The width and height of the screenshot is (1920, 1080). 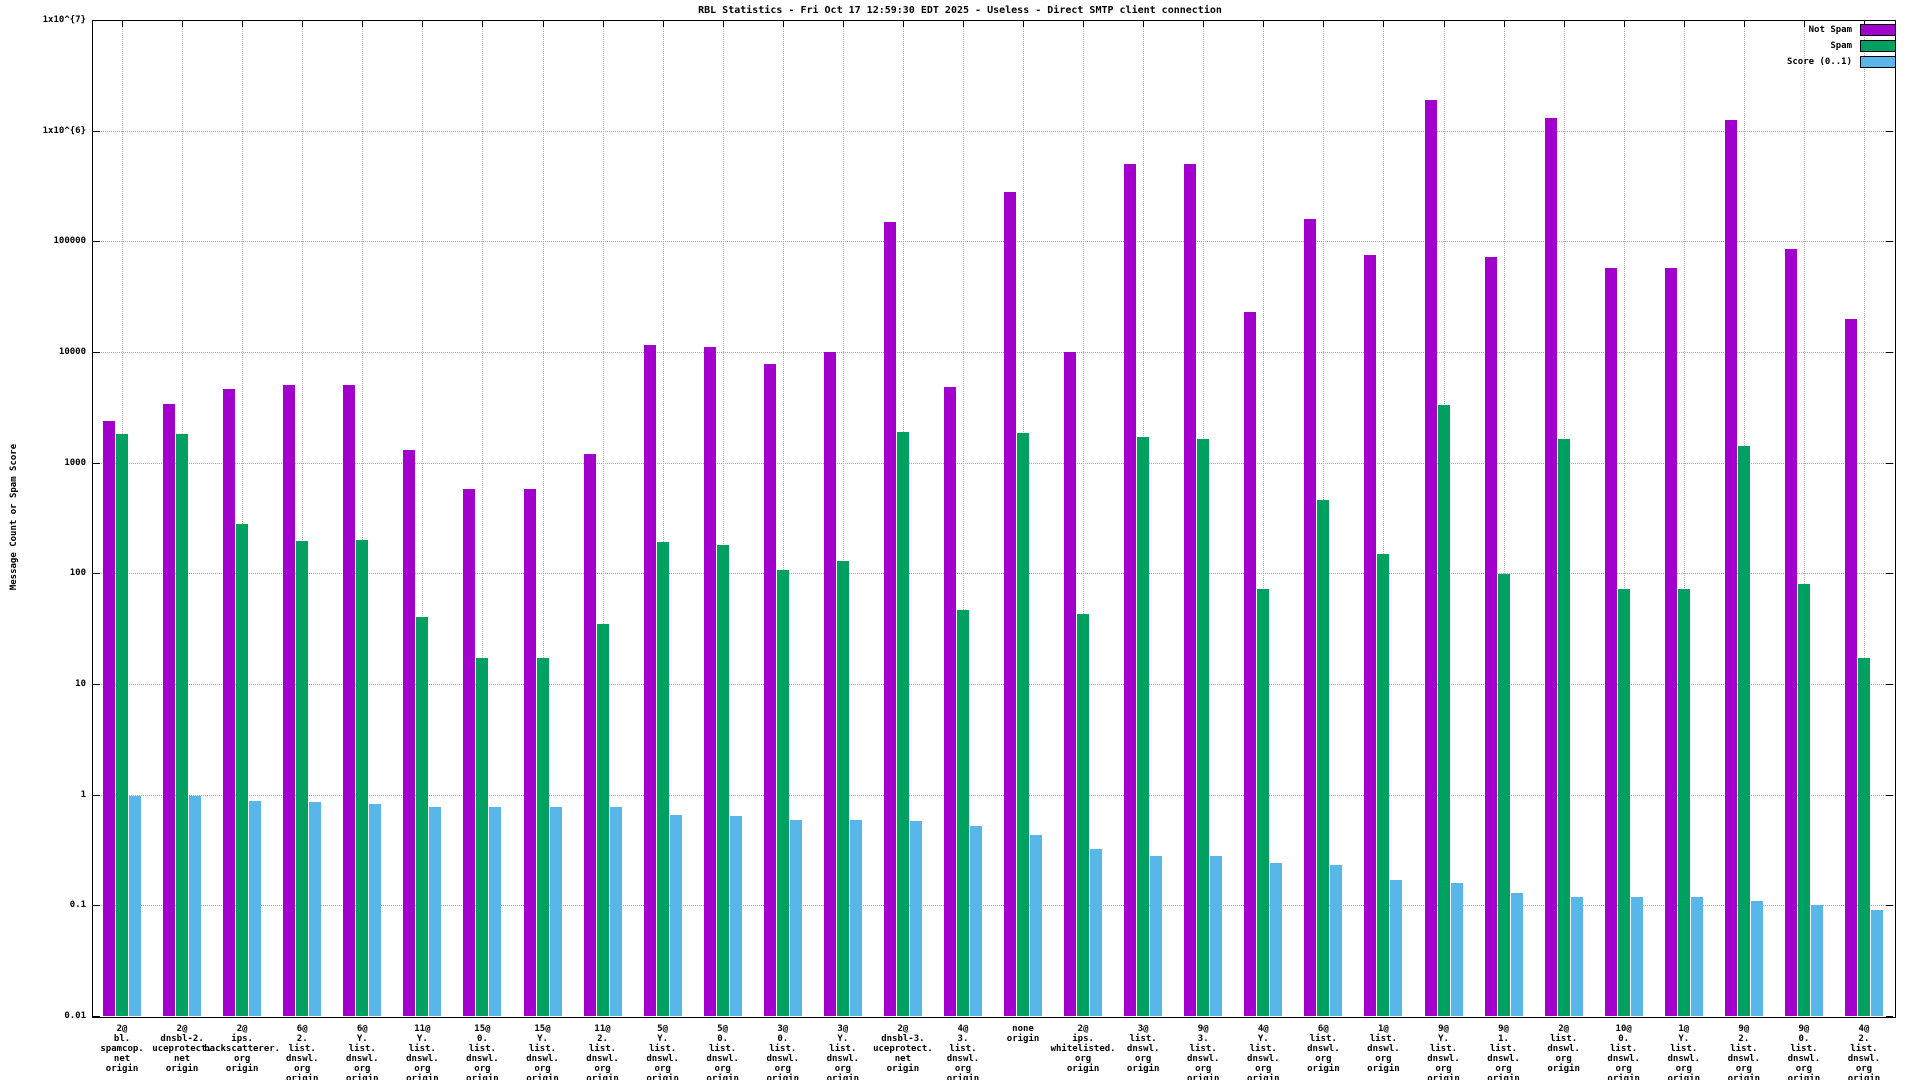 I want to click on y-tick-label: 10000, so click(x=72, y=352).